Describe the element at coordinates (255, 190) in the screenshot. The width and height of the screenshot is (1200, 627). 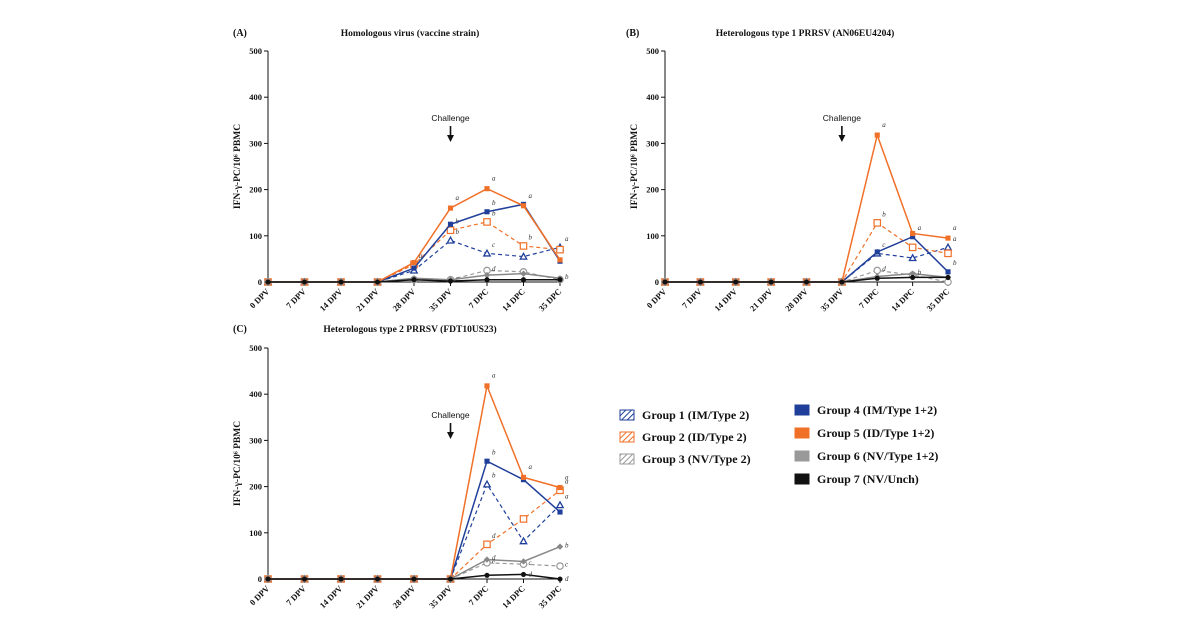
I see `y-tick-label: 200` at that location.